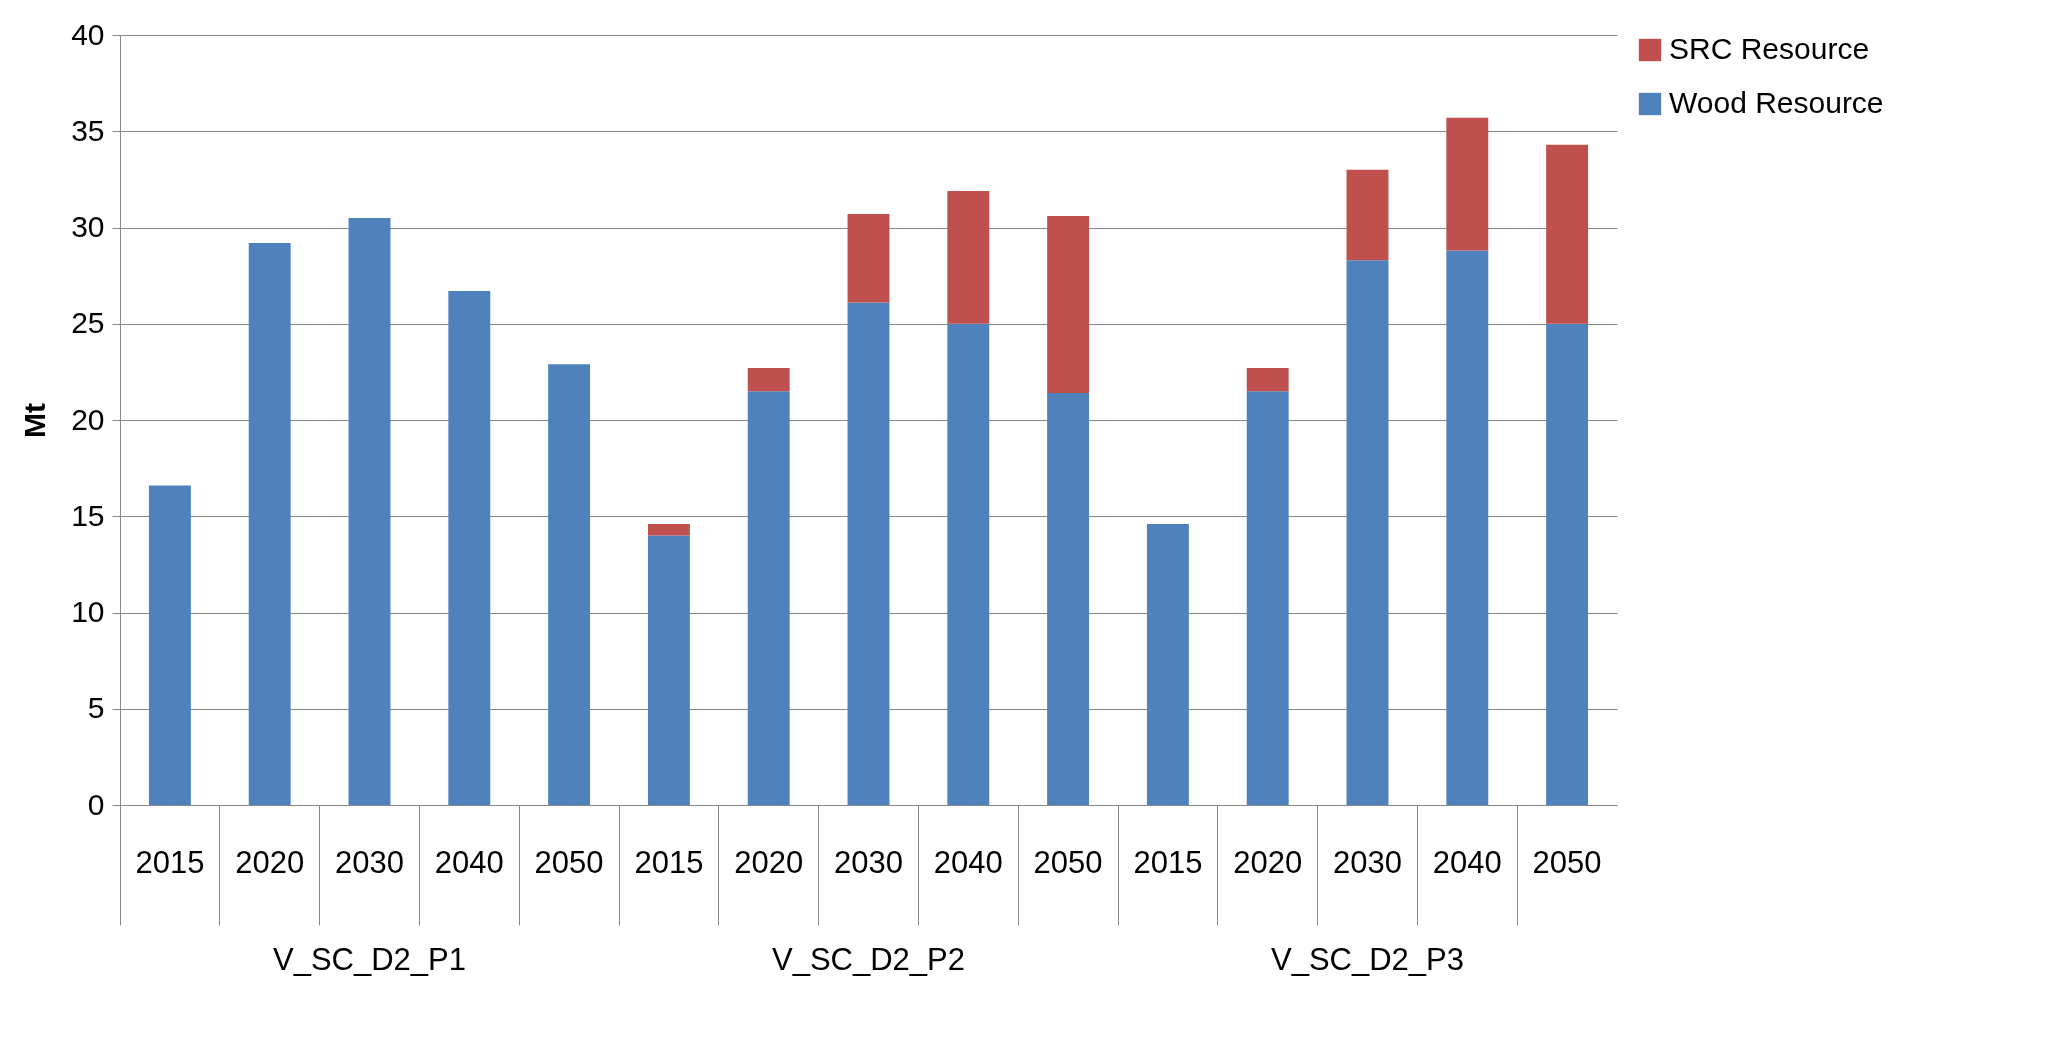 The height and width of the screenshot is (1053, 2063). I want to click on y-tick-label: 10, so click(88, 611).